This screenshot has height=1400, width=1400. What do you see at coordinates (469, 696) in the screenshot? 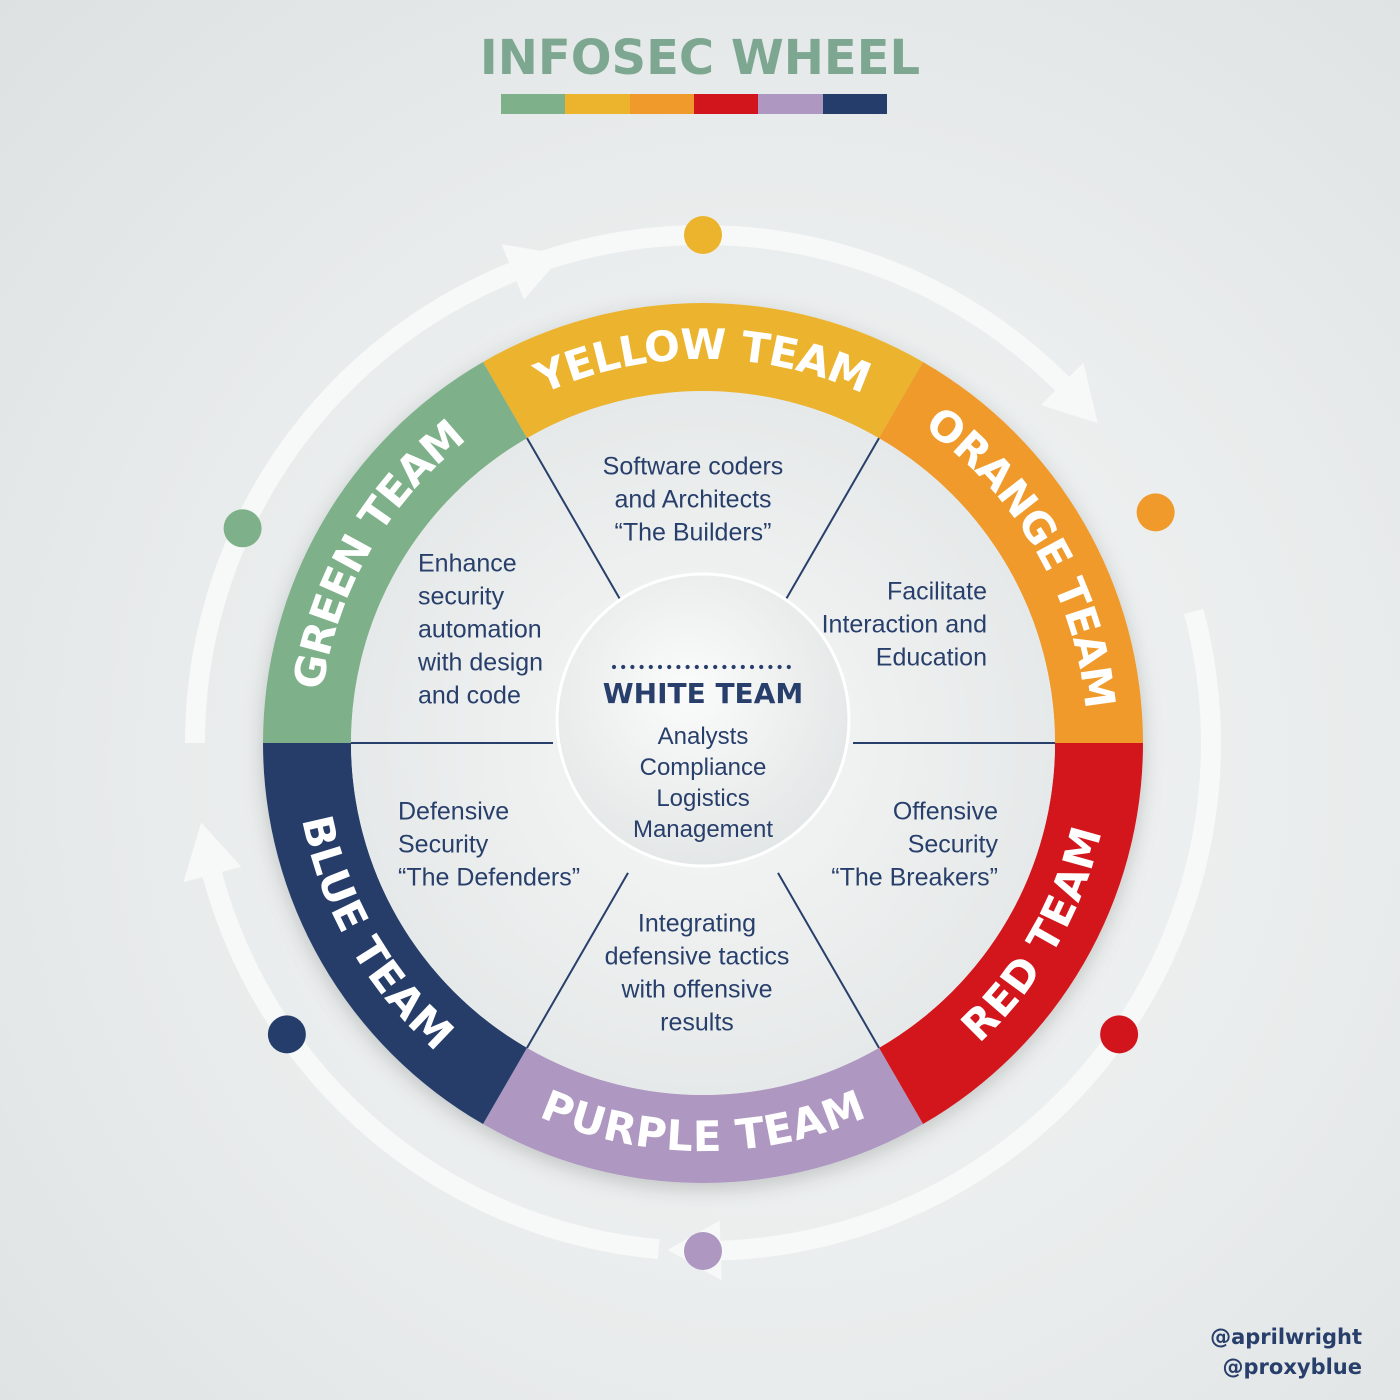
I see `team-description-line: and code` at bounding box center [469, 696].